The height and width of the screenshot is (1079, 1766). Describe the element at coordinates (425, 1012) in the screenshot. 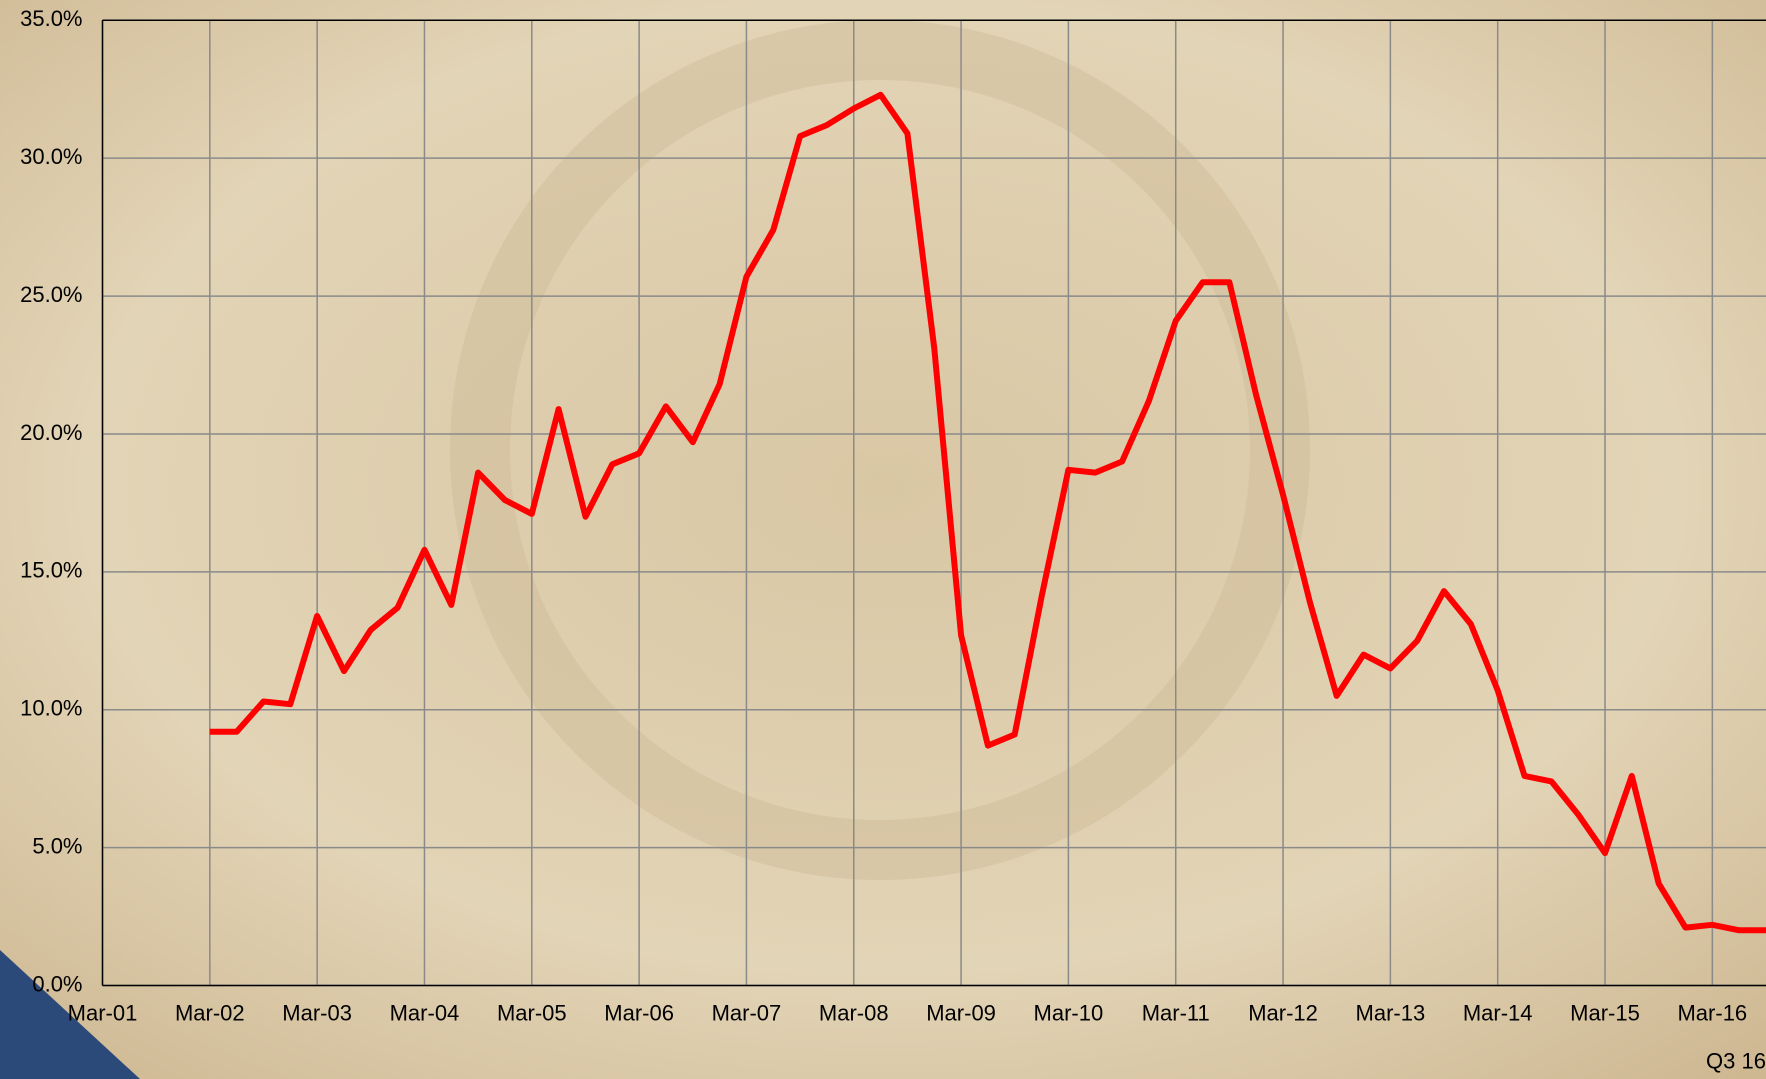

I see `x-tick-label: Mar-04` at that location.